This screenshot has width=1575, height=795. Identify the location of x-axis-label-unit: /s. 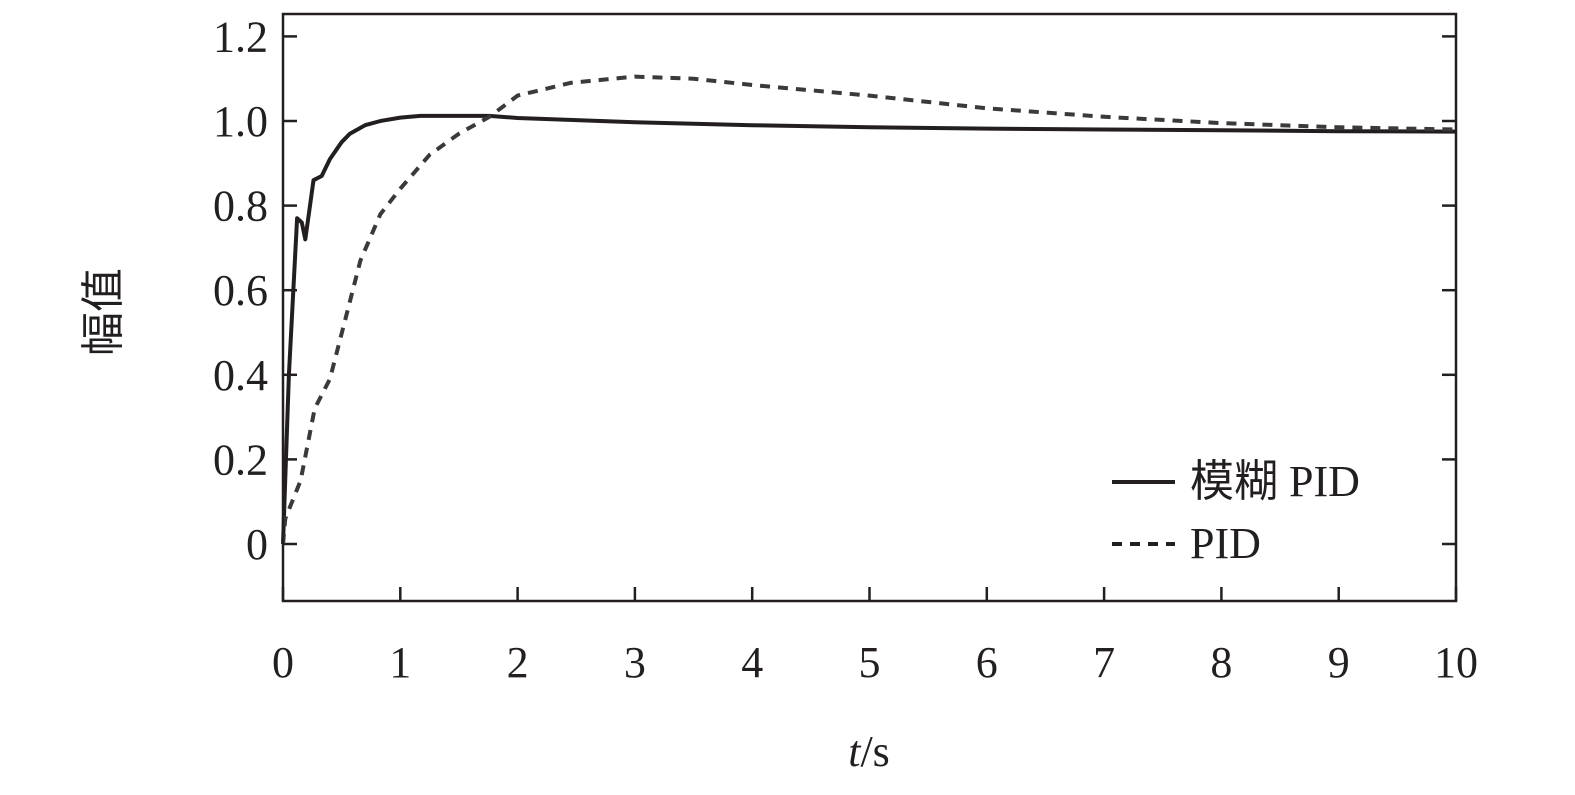
(874, 751).